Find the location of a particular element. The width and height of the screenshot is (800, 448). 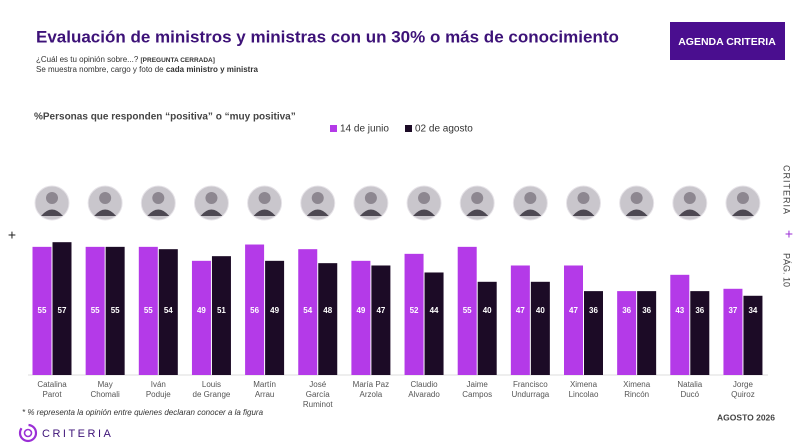

value-label: 57 is located at coordinates (62, 310).